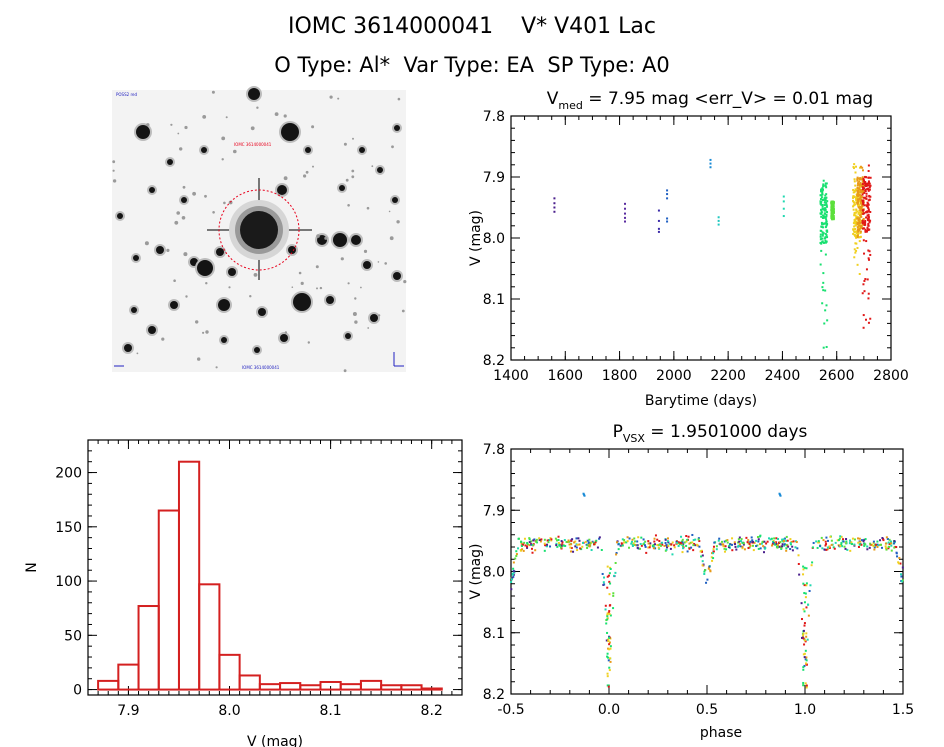  I want to click on x-axis-label: Barytime (days), so click(701, 401).